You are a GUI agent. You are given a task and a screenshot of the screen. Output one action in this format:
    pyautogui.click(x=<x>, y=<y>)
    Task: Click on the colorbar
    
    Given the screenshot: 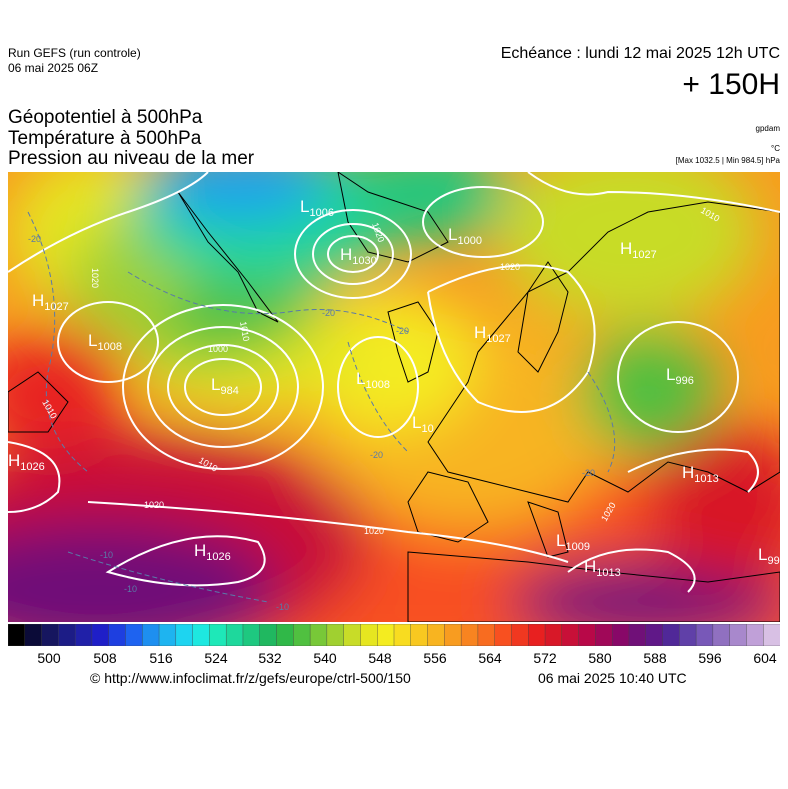 What is the action you would take?
    pyautogui.click(x=394, y=635)
    